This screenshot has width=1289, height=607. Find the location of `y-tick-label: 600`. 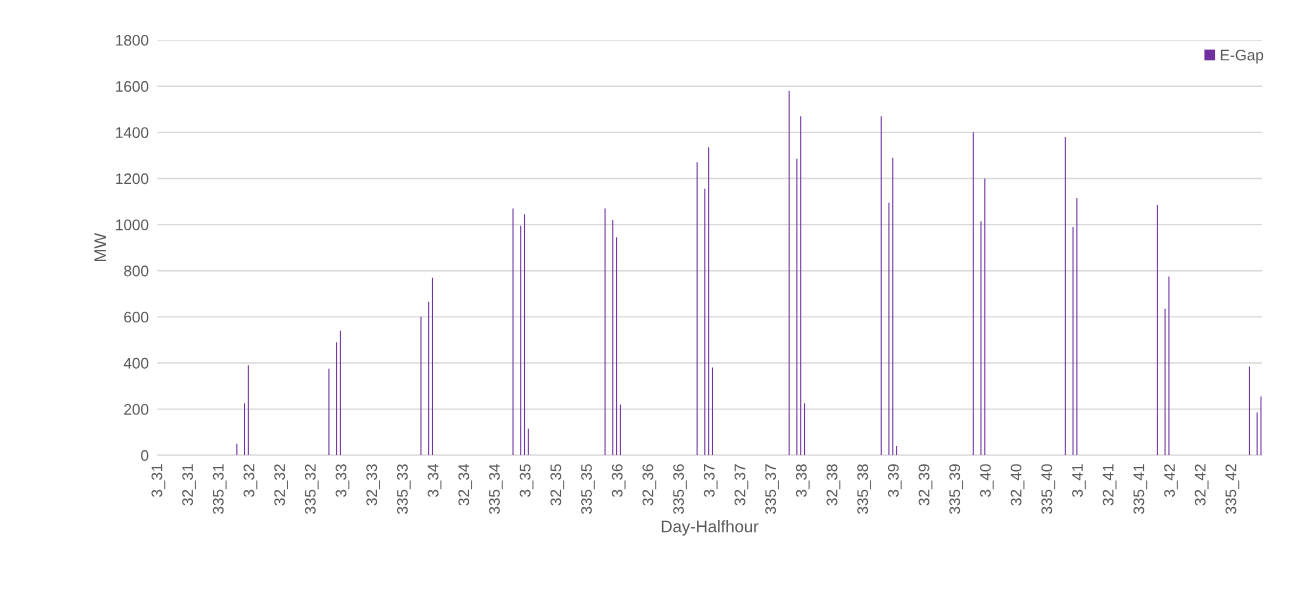

y-tick-label: 600 is located at coordinates (136, 317).